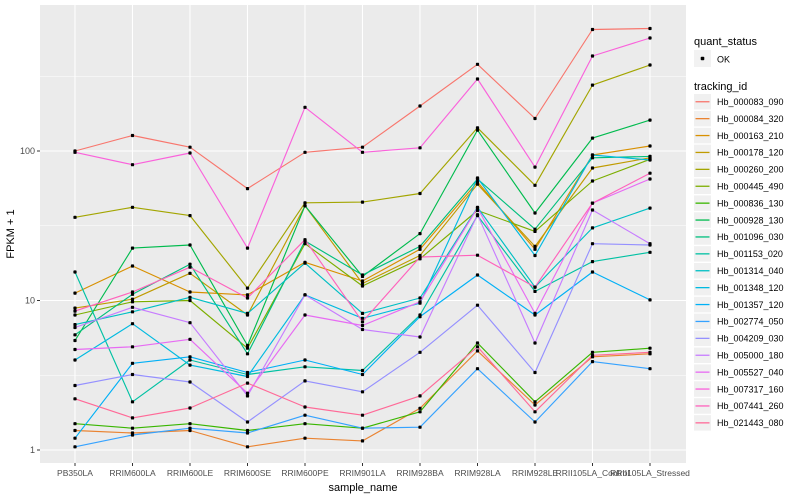  I want to click on legend-label-ok: OK, so click(723, 60).